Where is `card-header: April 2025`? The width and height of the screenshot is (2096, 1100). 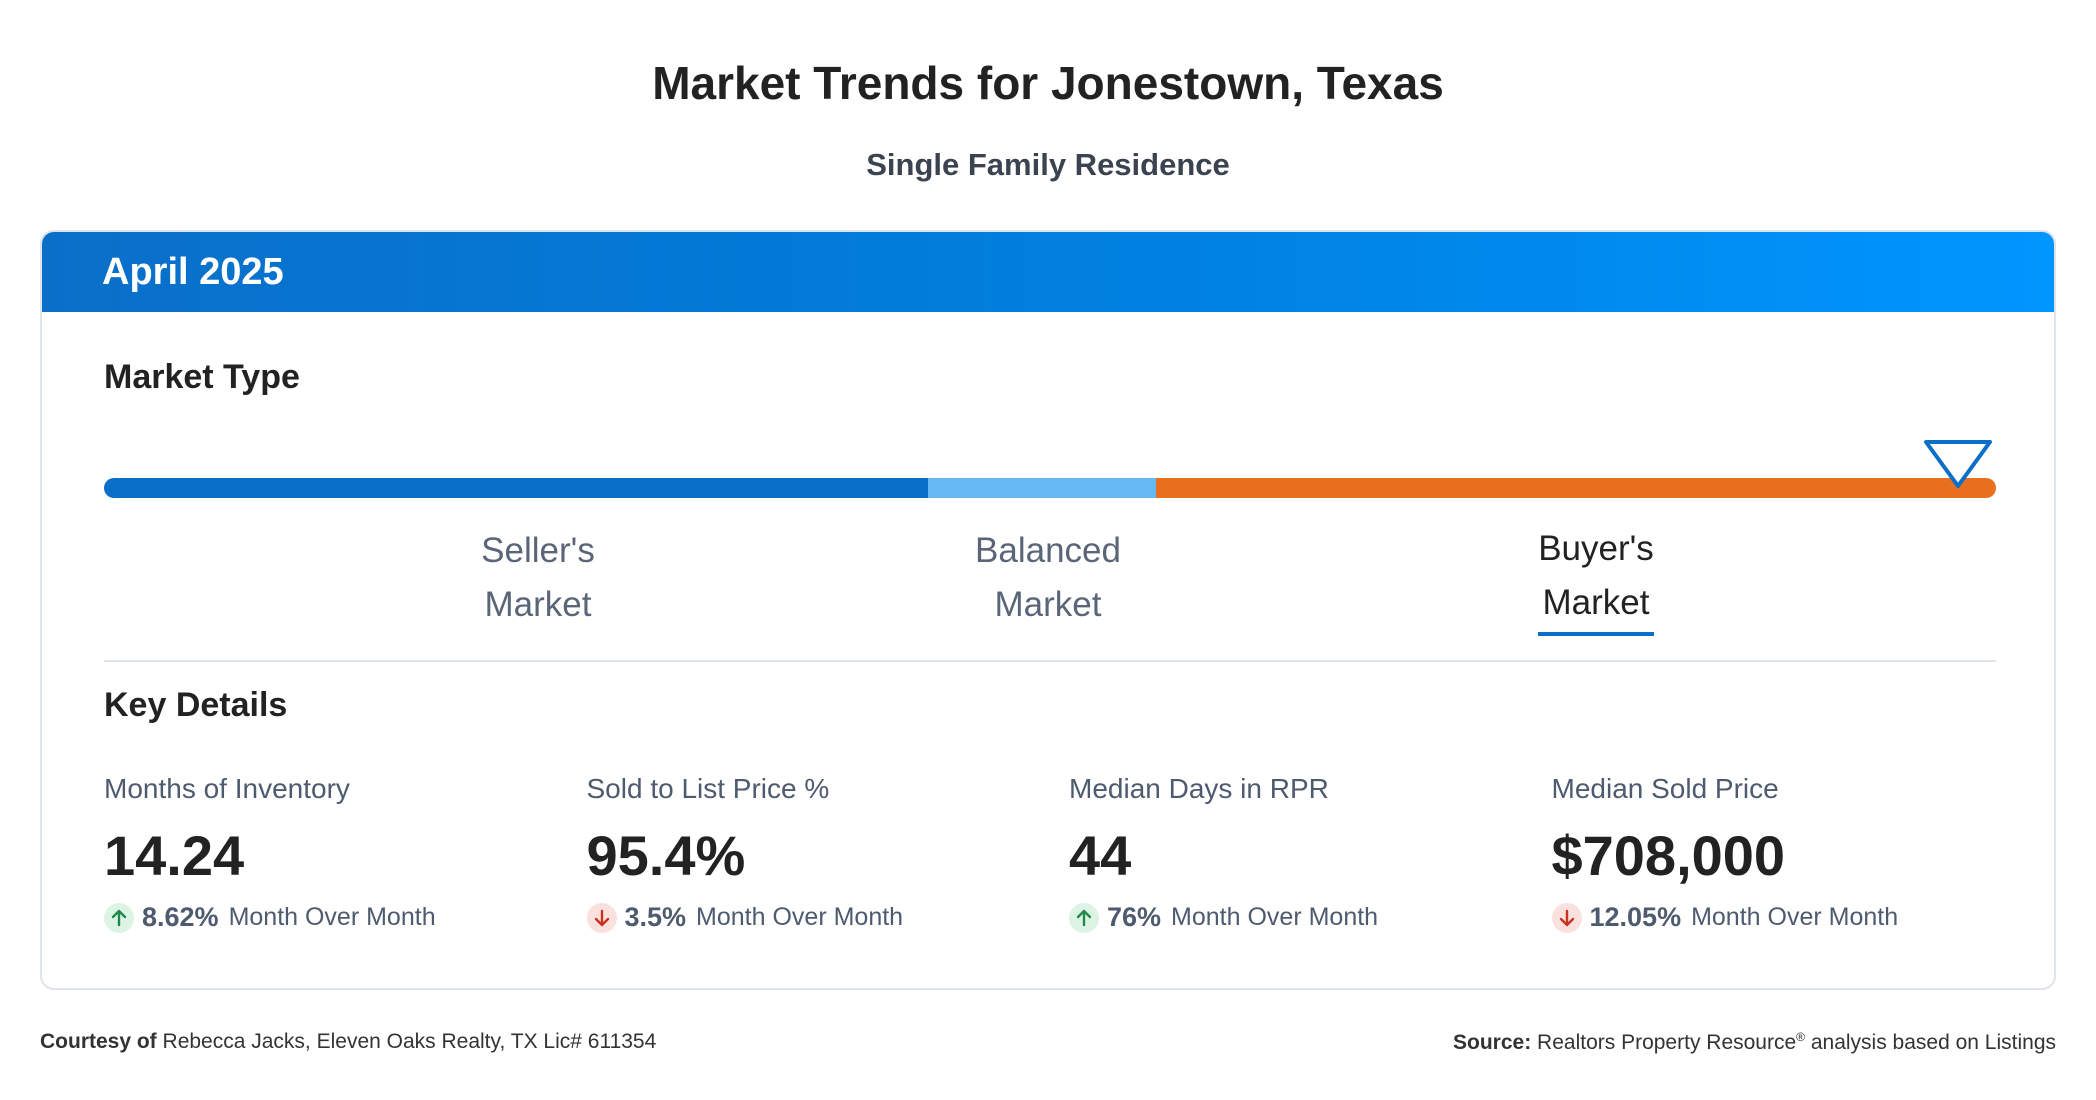
card-header: April 2025 is located at coordinates (1048, 272).